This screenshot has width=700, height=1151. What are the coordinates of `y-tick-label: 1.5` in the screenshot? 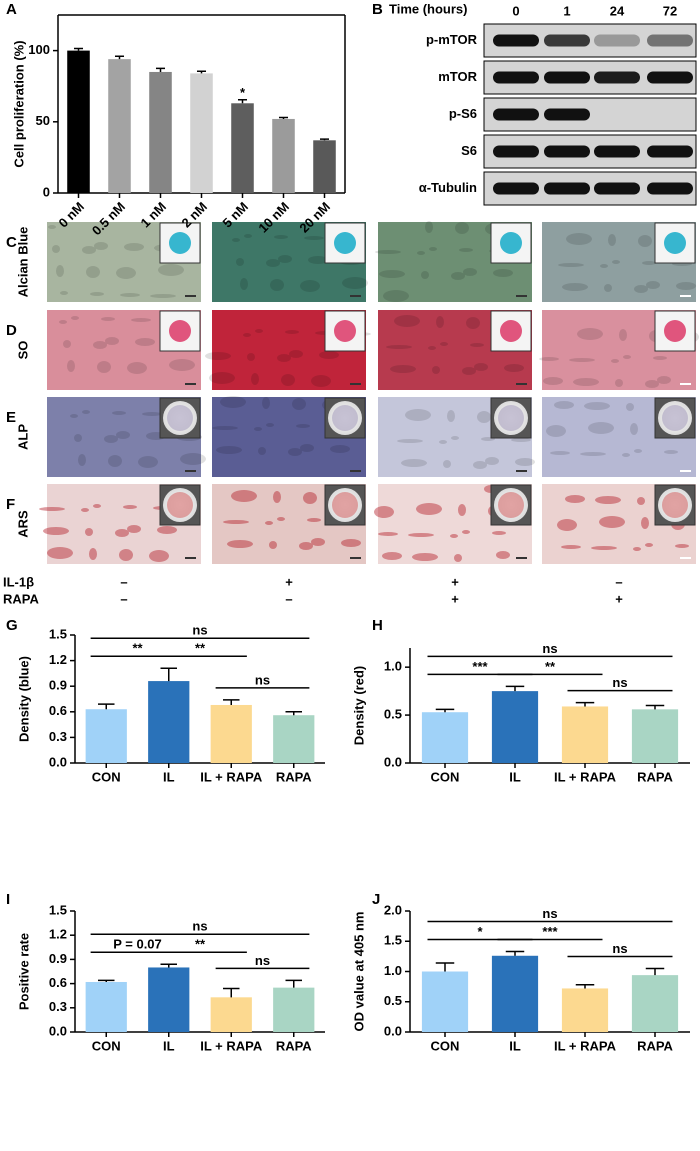 It's located at (58, 909).